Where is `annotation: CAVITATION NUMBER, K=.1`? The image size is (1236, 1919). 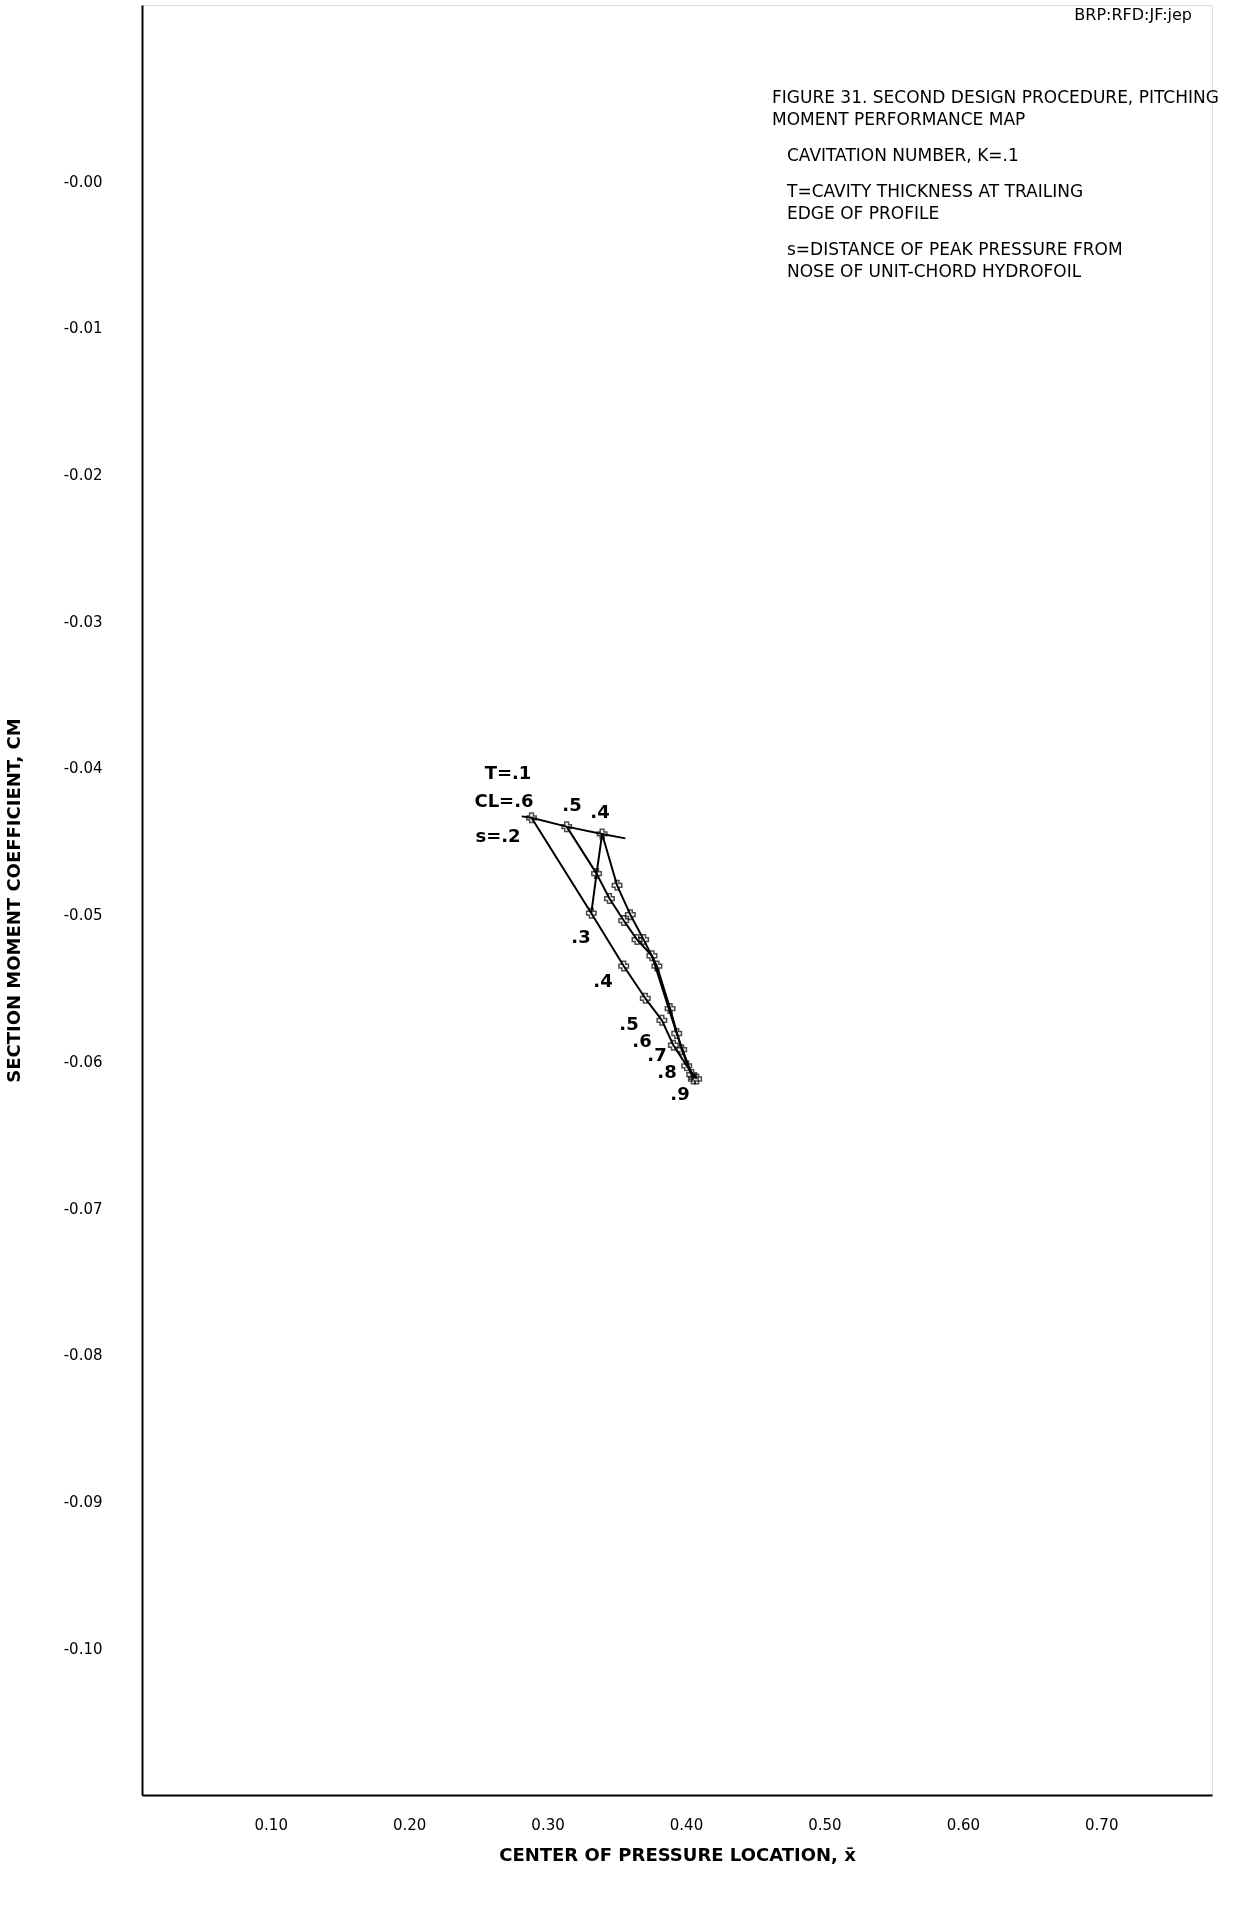 annotation: CAVITATION NUMBER, K=.1 is located at coordinates (903, 155).